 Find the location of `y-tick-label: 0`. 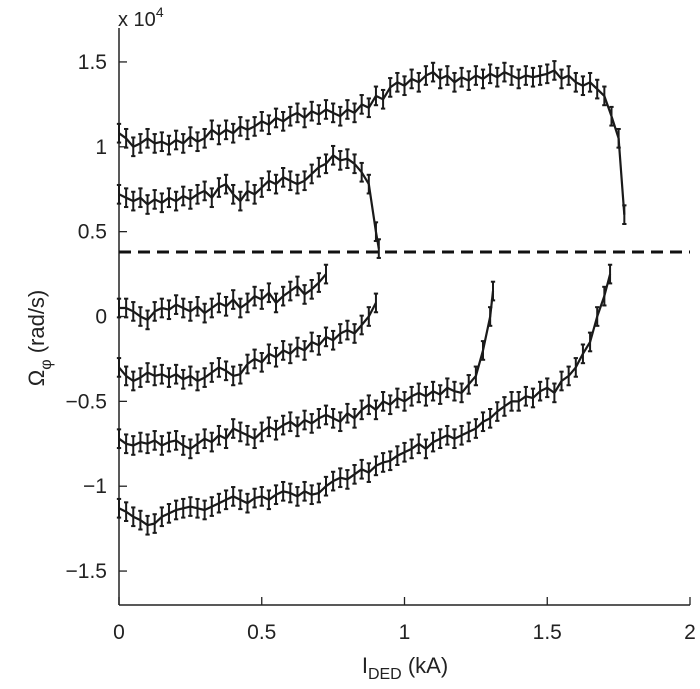

y-tick-label: 0 is located at coordinates (101, 317).